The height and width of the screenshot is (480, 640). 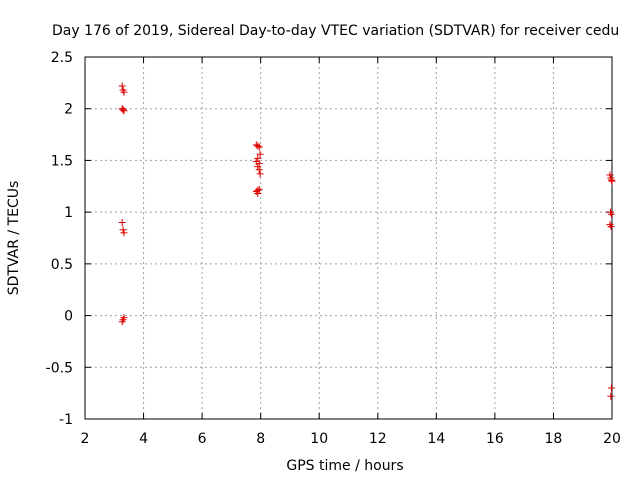 What do you see at coordinates (436, 439) in the screenshot?
I see `x-tick-label: 14` at bounding box center [436, 439].